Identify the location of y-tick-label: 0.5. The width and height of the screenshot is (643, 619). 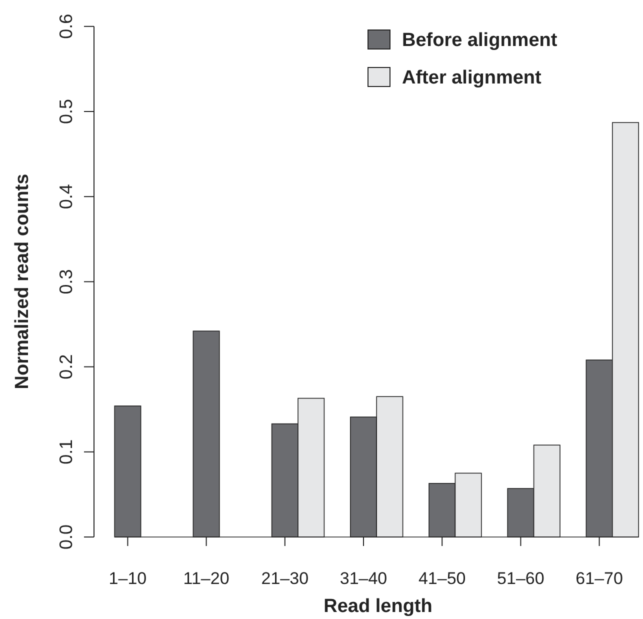
(66, 111).